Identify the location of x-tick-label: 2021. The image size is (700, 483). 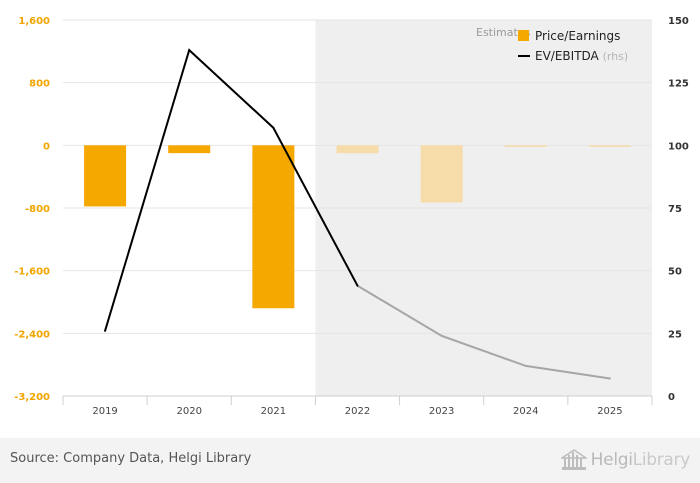
(273, 411).